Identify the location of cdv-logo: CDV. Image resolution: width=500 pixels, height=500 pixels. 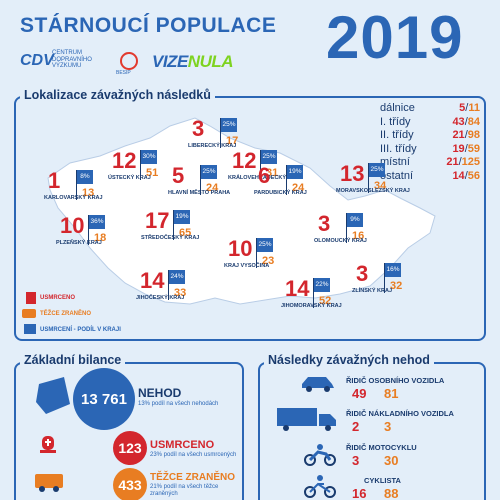
(37, 60).